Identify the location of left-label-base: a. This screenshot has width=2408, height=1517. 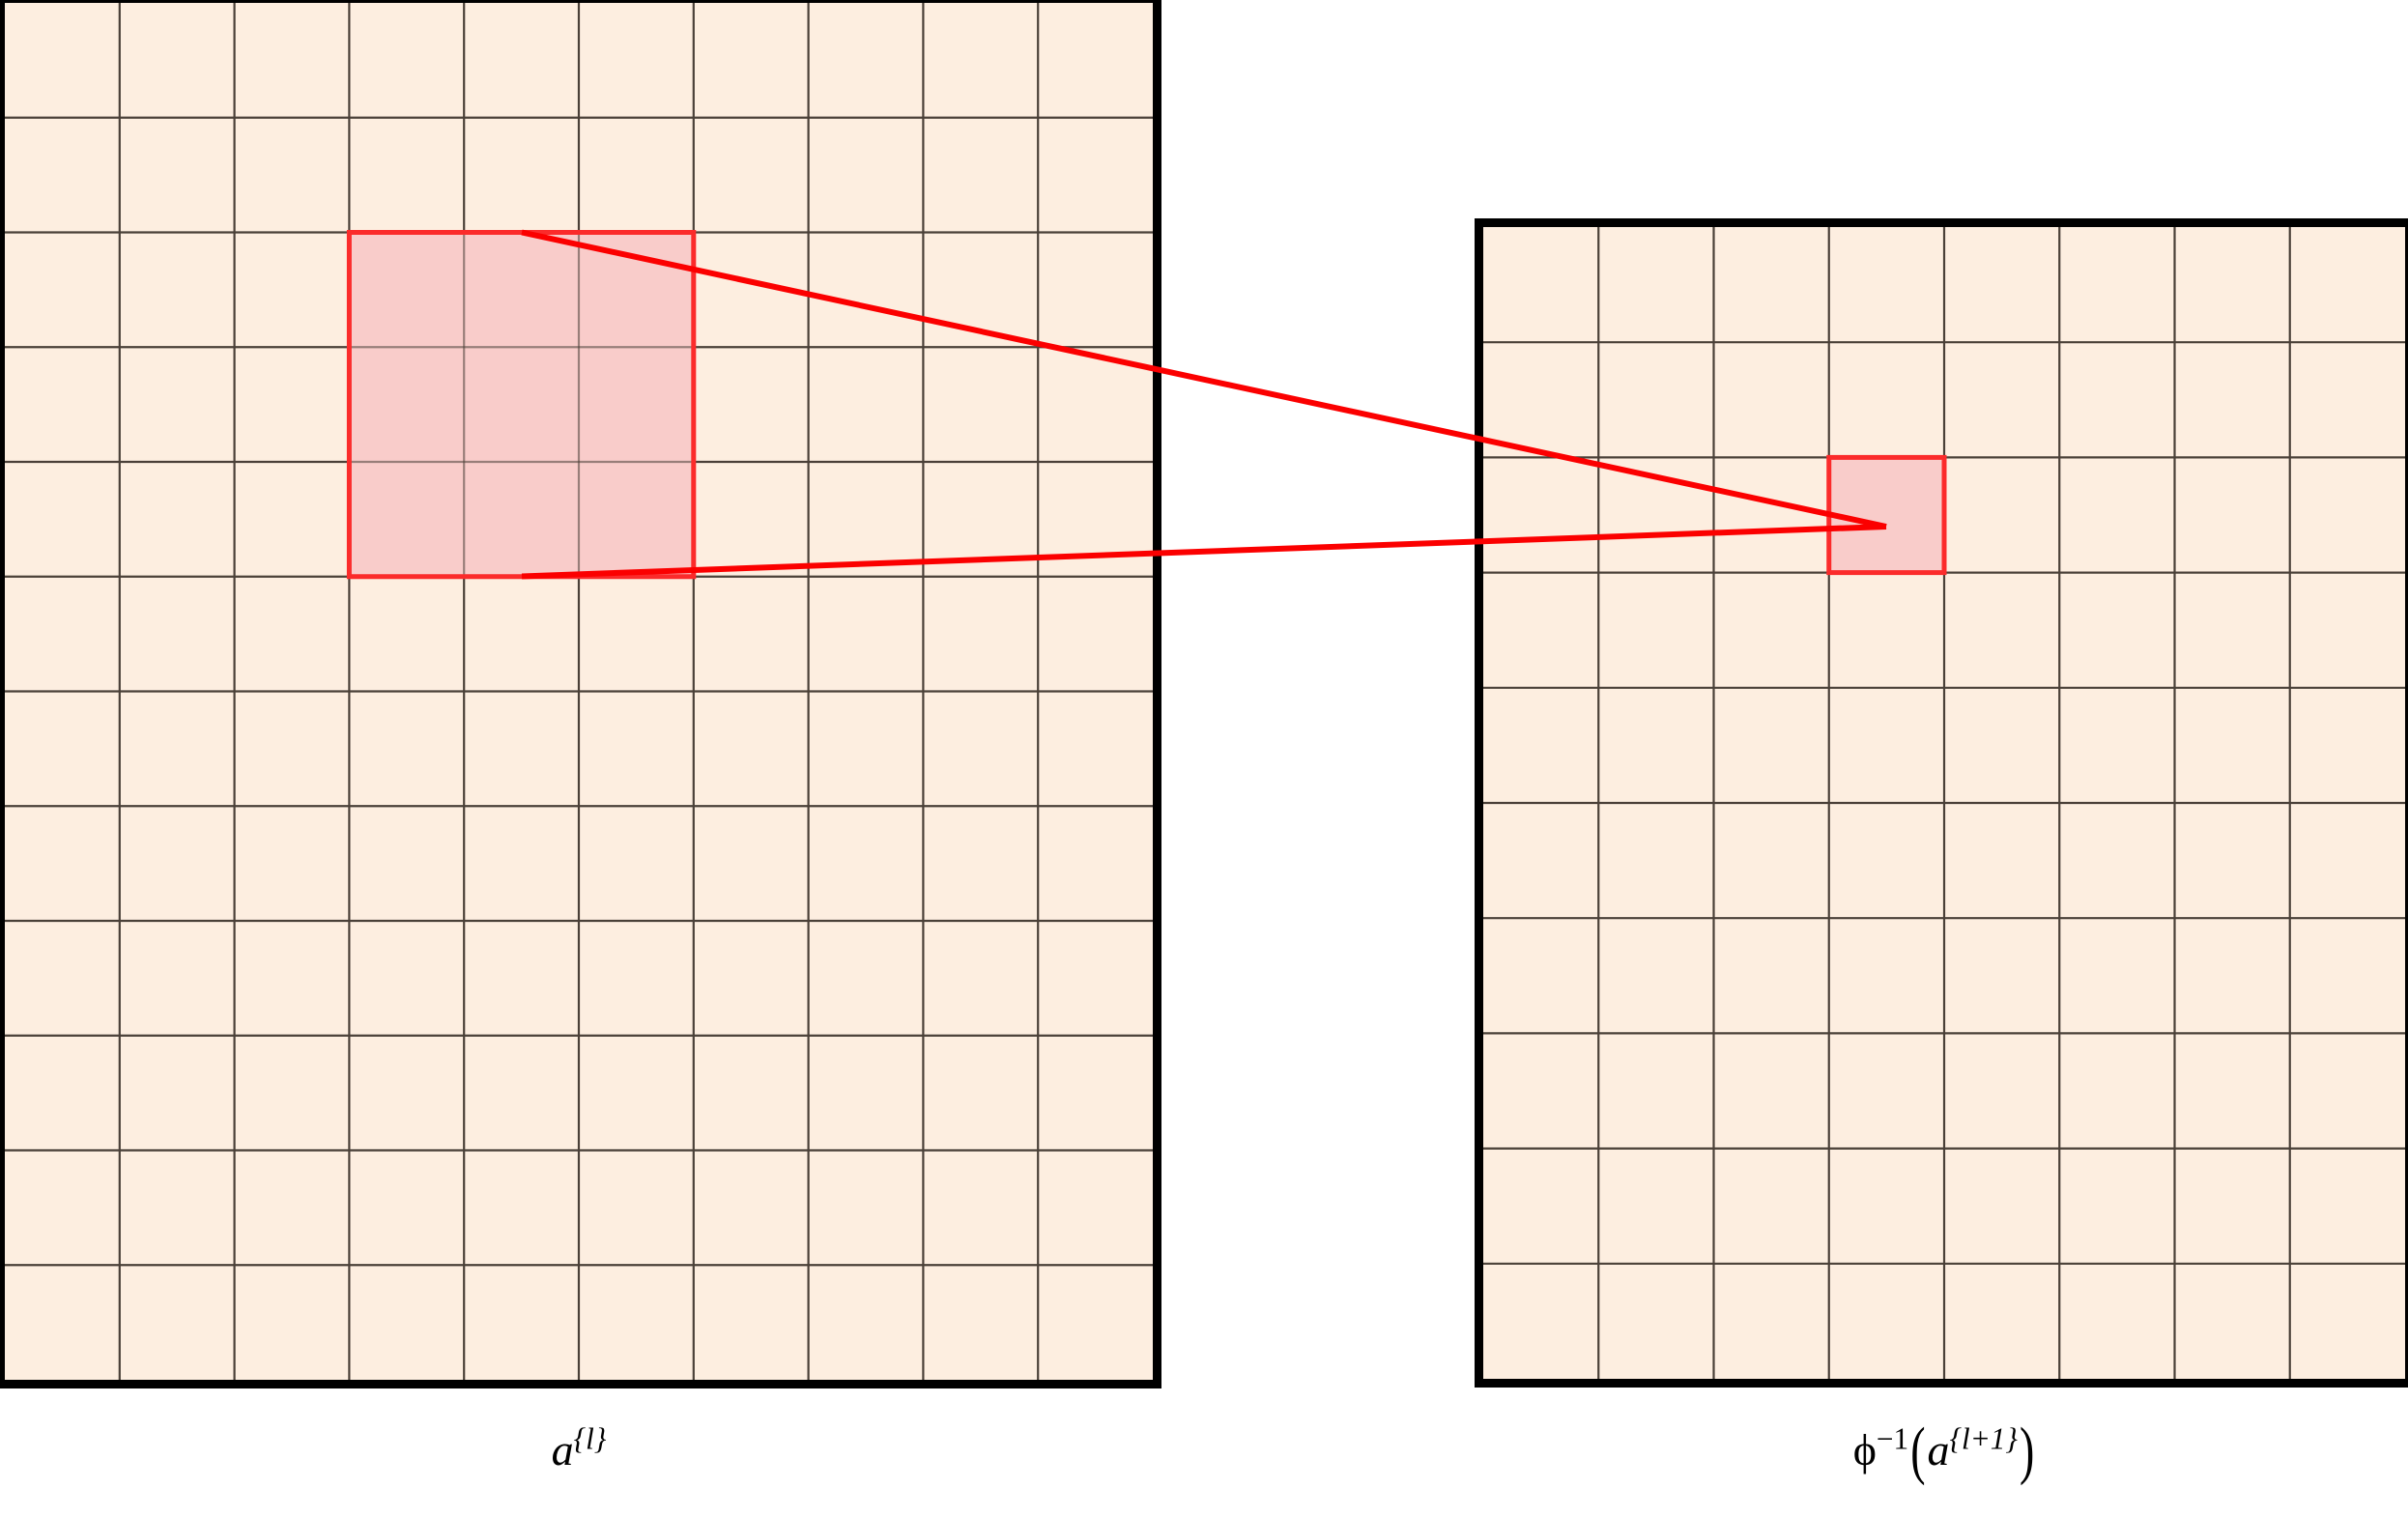
(562, 1449).